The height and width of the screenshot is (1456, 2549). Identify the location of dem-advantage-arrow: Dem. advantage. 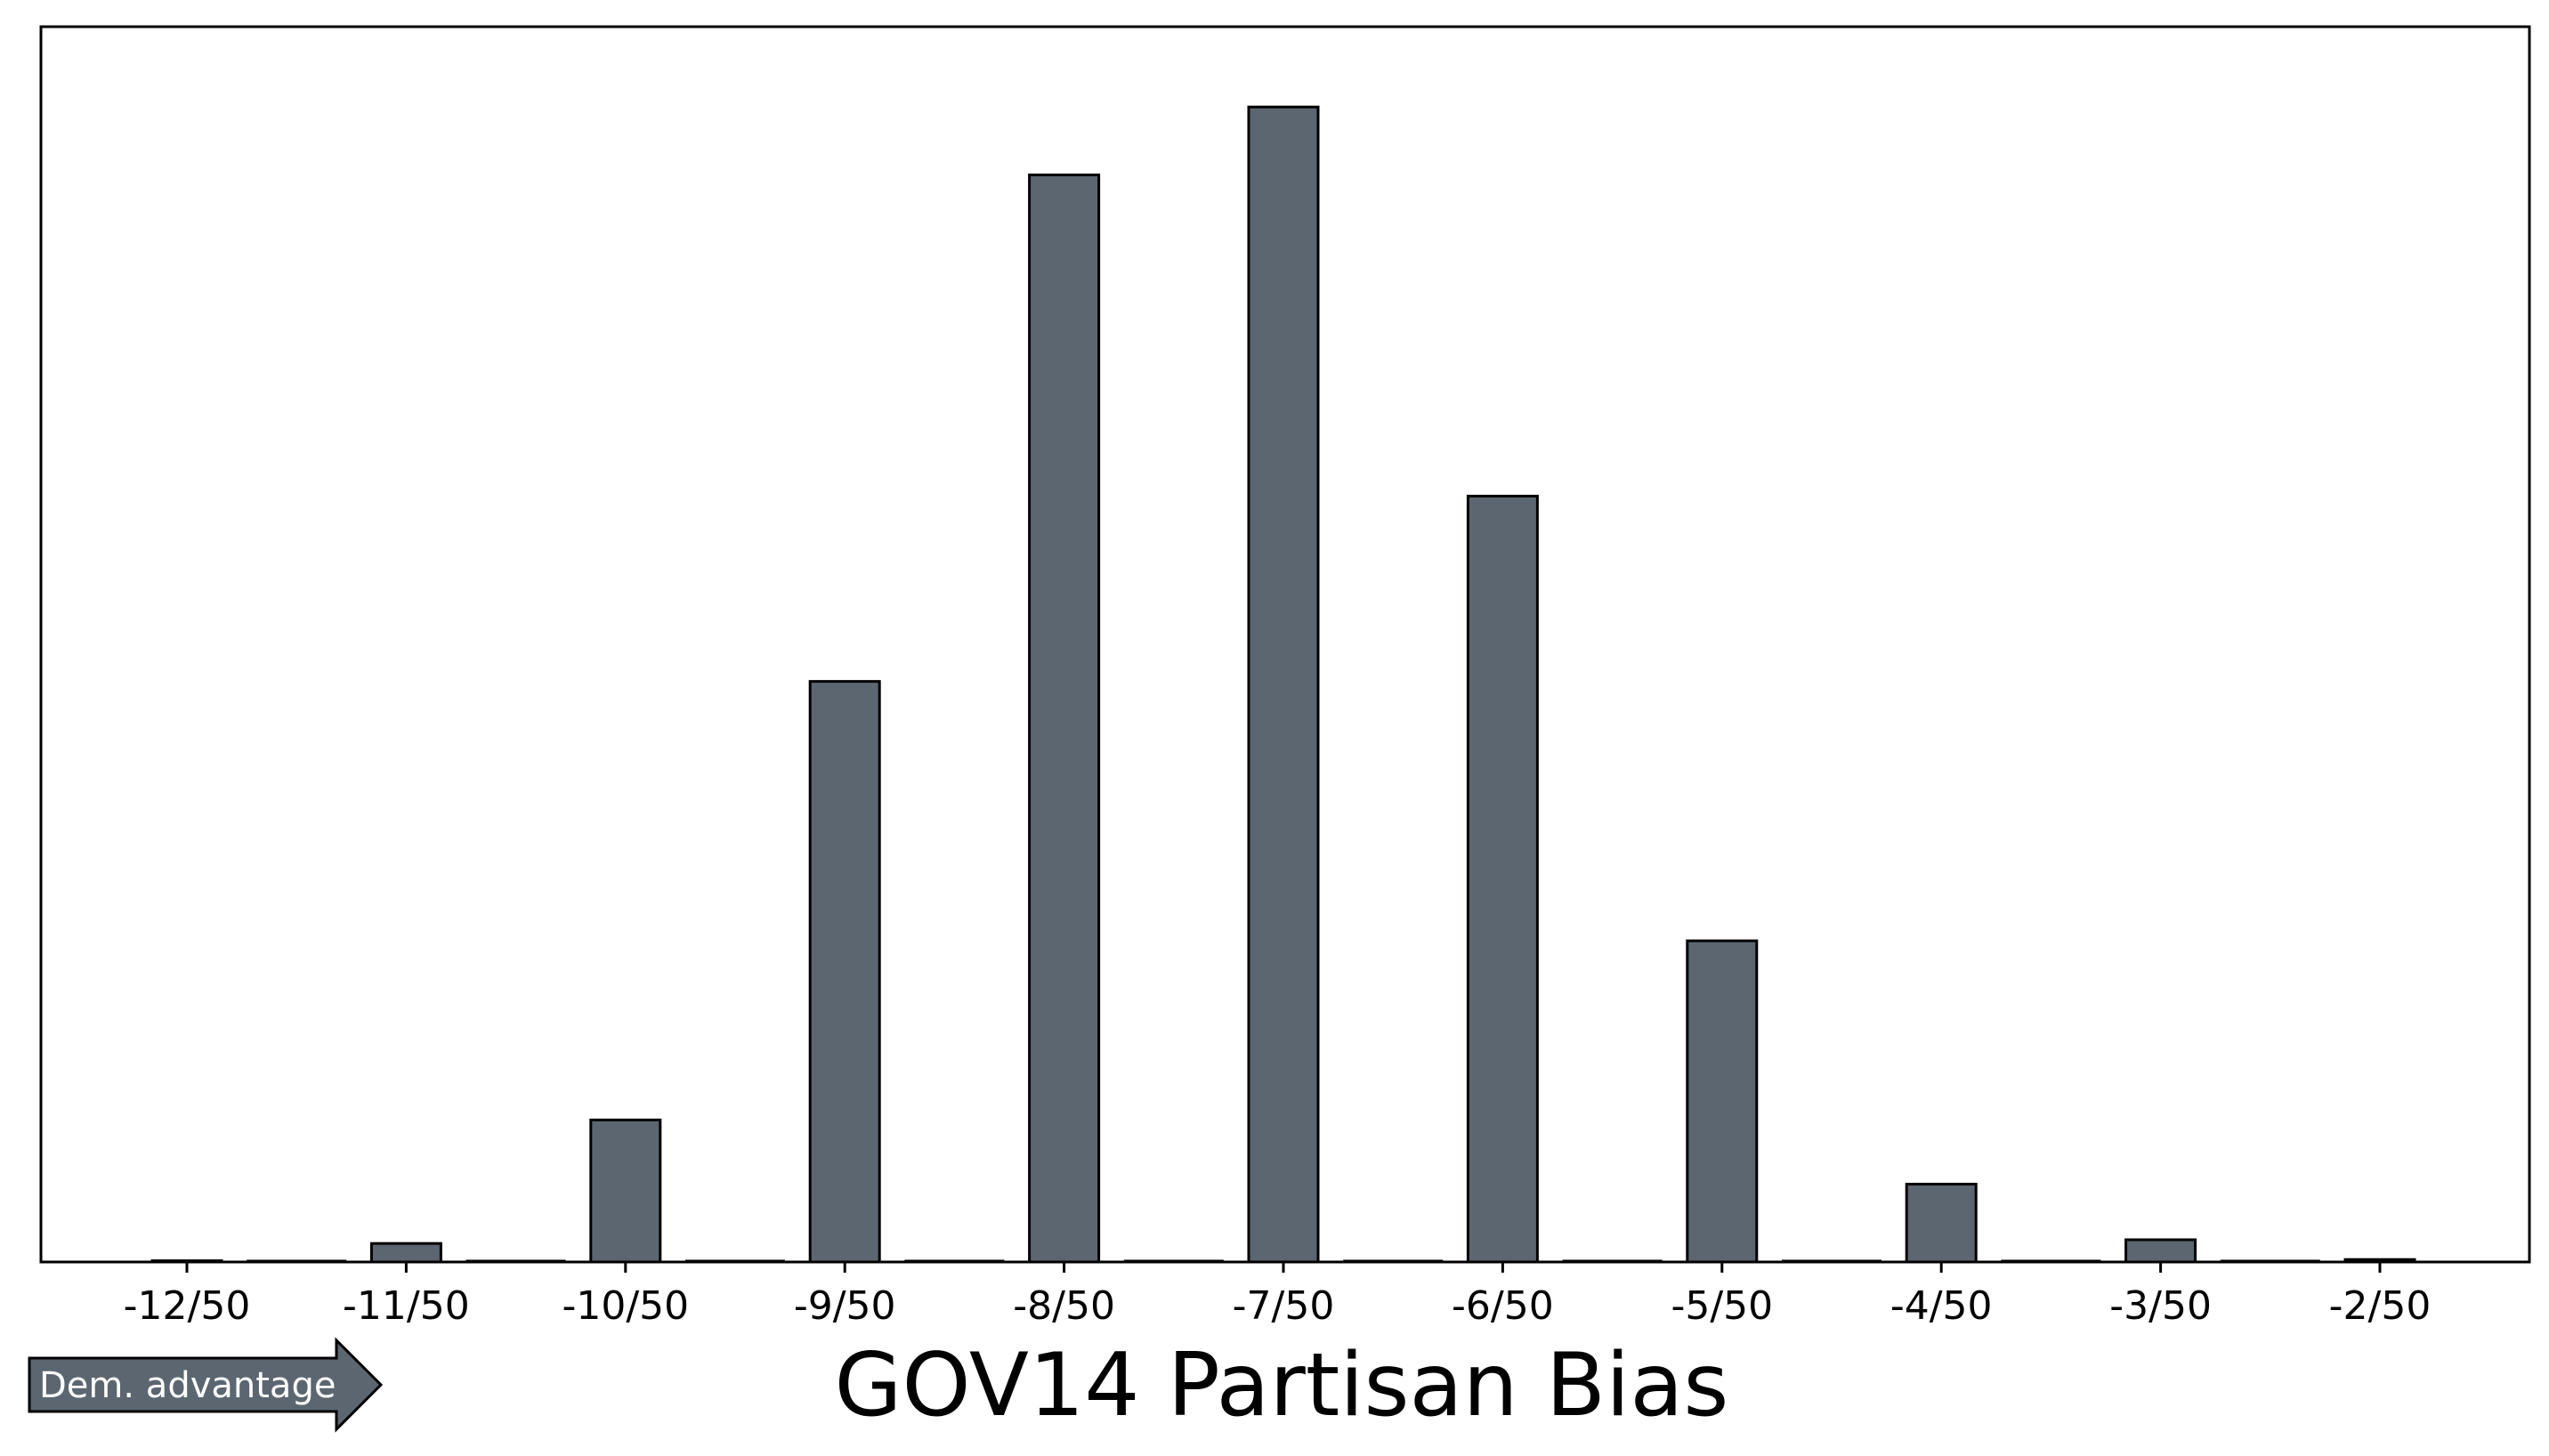
(206, 1385).